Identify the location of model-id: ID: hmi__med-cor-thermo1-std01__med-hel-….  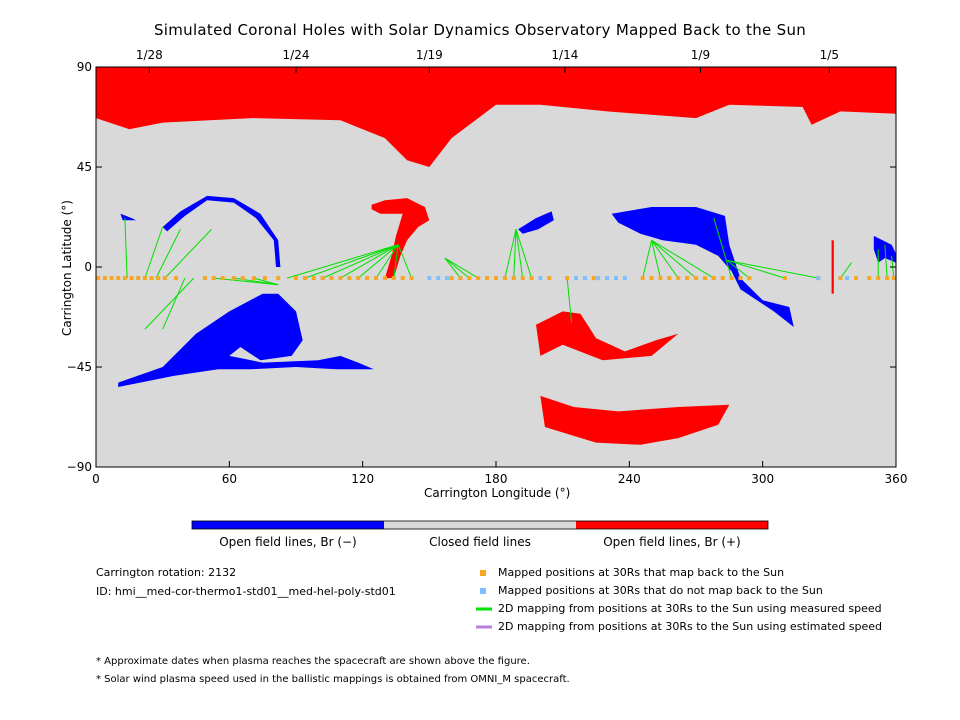
(246, 591).